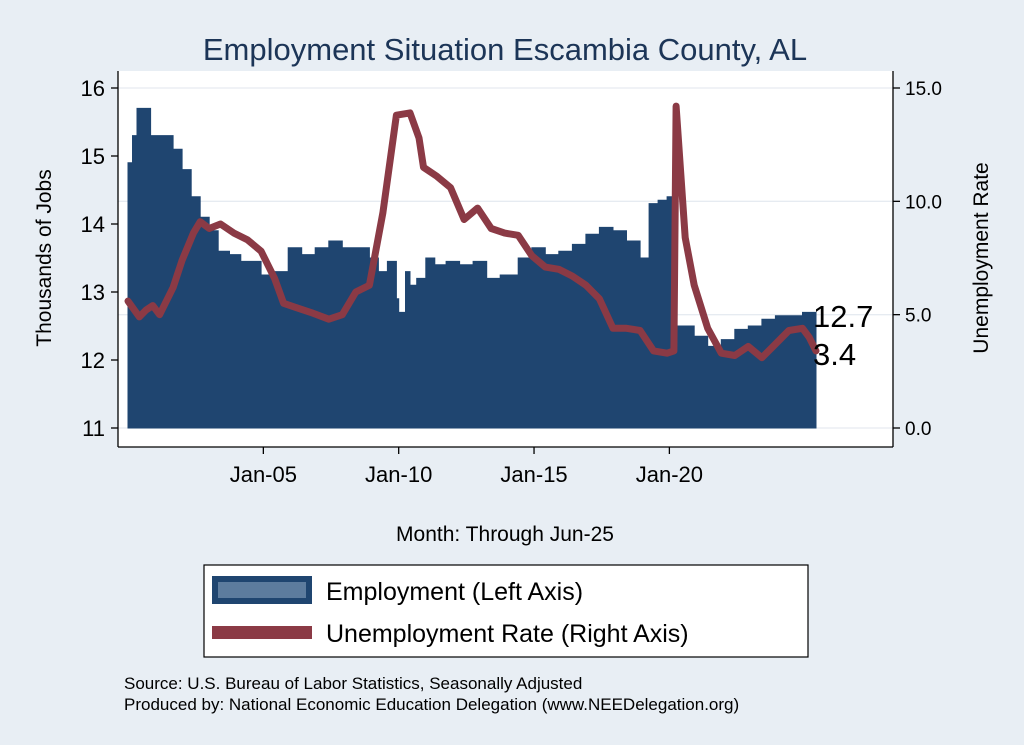 Image resolution: width=1024 pixels, height=745 pixels. Describe the element at coordinates (93, 88) in the screenshot. I see `y-left-tick-label: 16` at that location.